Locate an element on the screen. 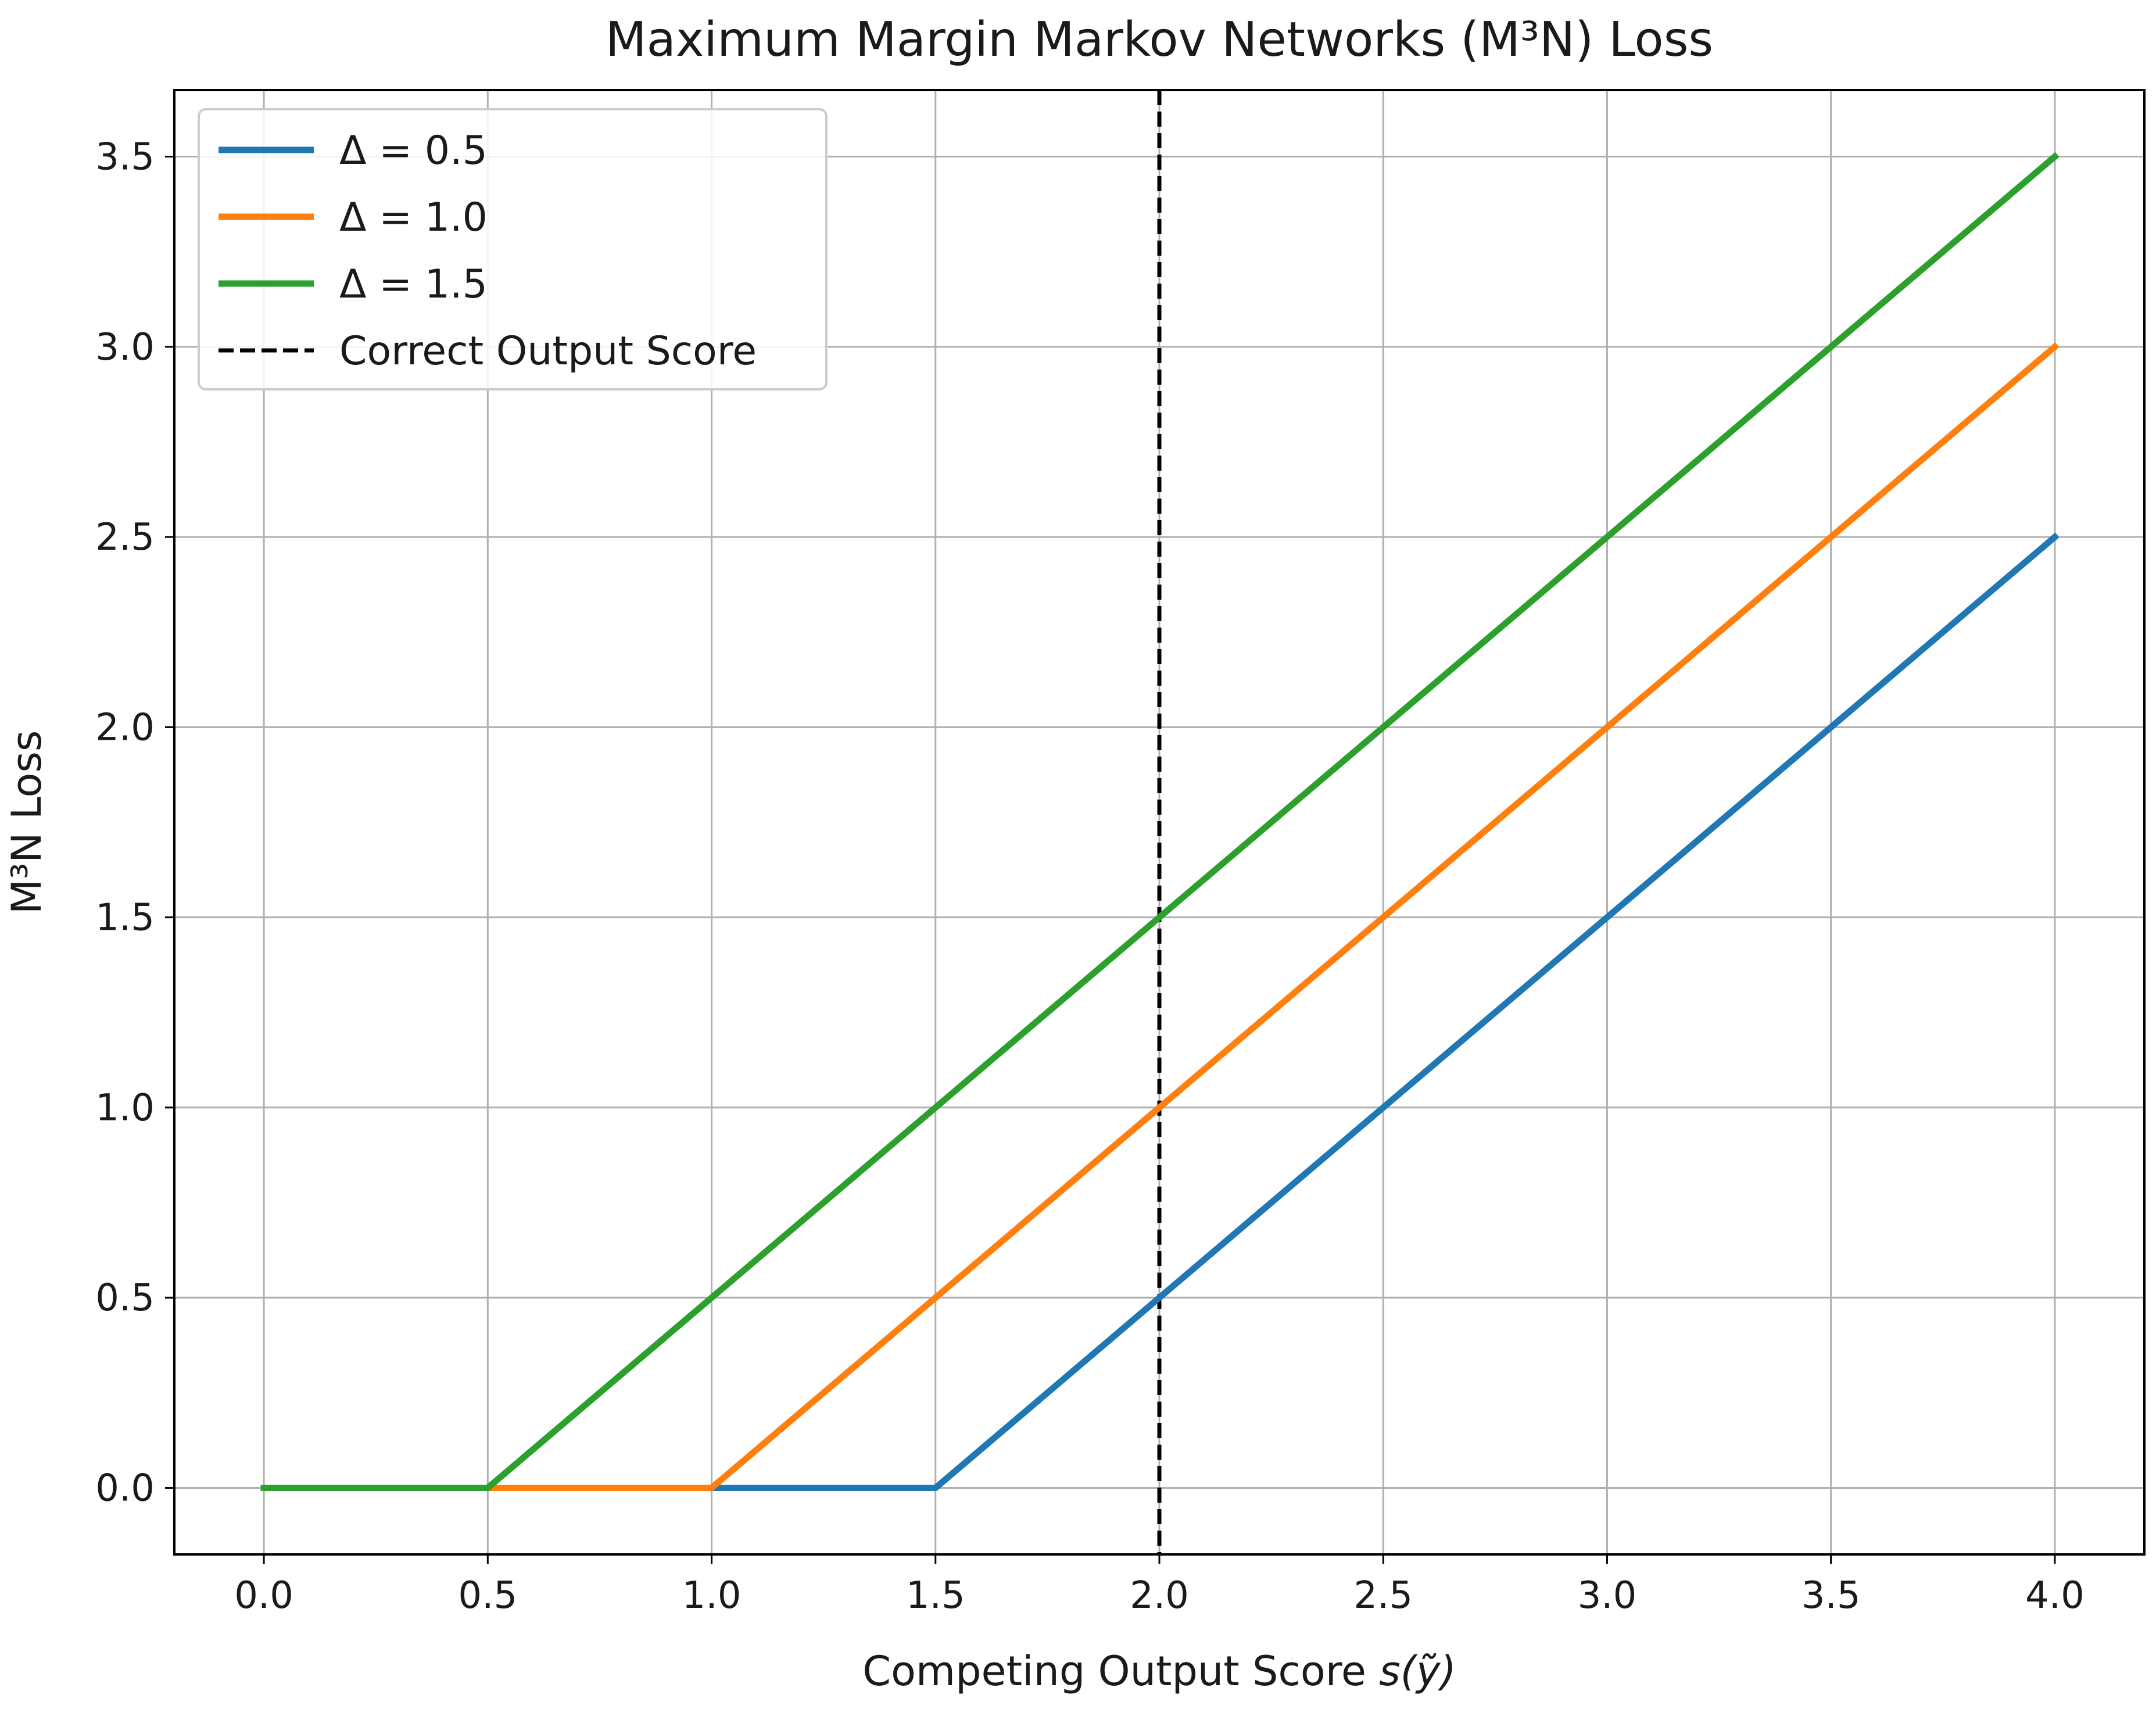 Image resolution: width=2156 pixels, height=1709 pixels. y-tick-label: 2.0 is located at coordinates (125, 727).